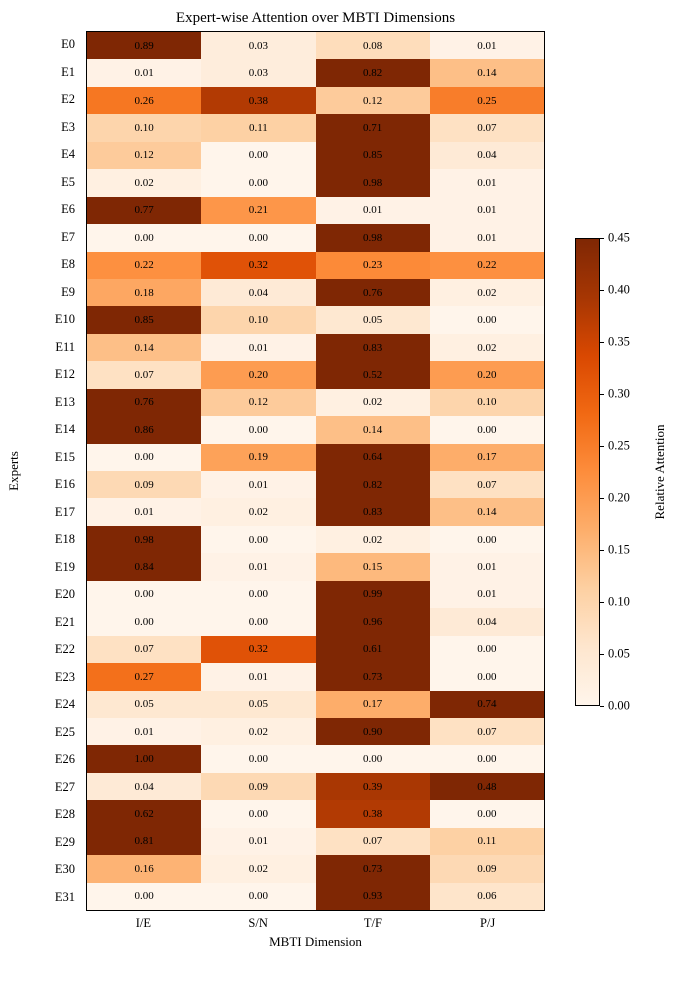  Describe the element at coordinates (64, 759) in the screenshot. I see `row-label: E26` at that location.